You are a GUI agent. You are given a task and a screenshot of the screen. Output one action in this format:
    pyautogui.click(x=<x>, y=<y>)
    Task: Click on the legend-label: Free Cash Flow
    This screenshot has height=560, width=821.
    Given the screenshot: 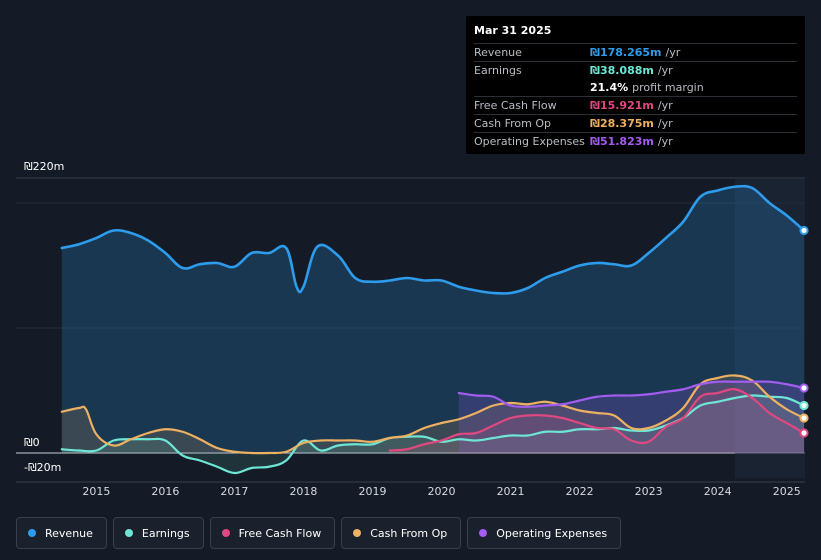 What is the action you would take?
    pyautogui.click(x=280, y=533)
    